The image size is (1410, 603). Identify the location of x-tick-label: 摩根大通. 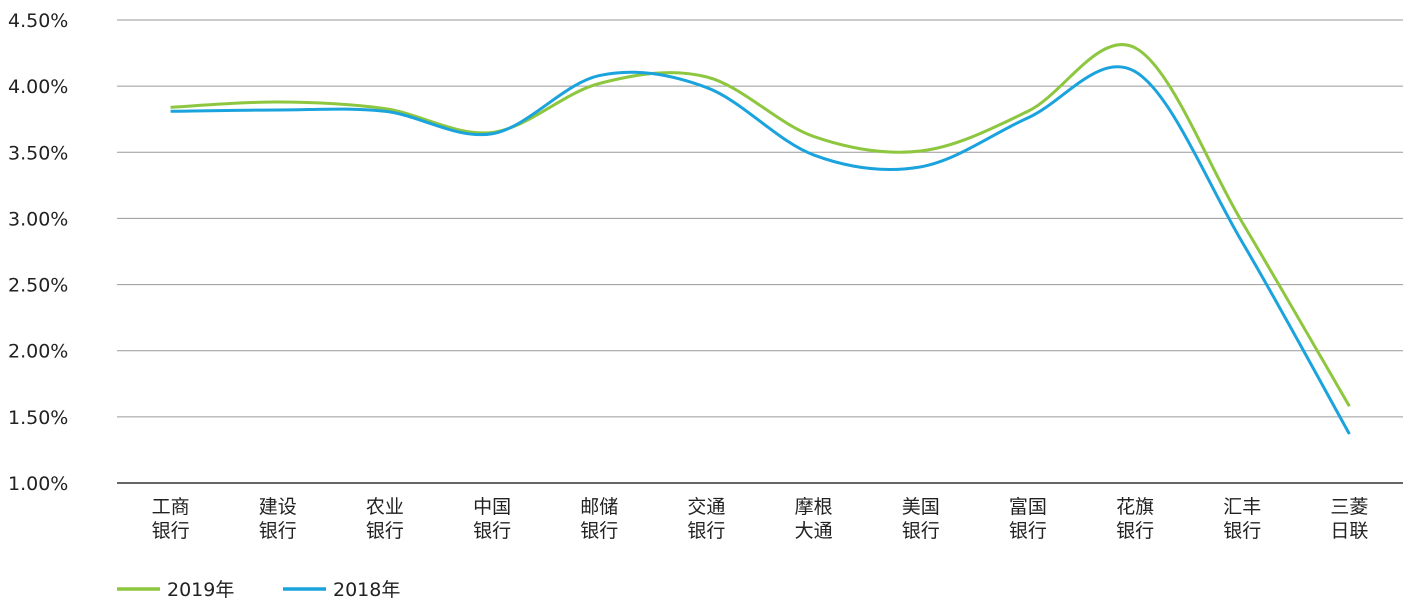
(814, 519).